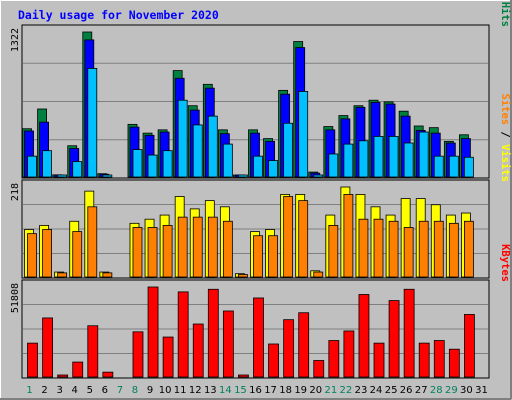  I want to click on x-tick-label-4: 4, so click(75, 390).